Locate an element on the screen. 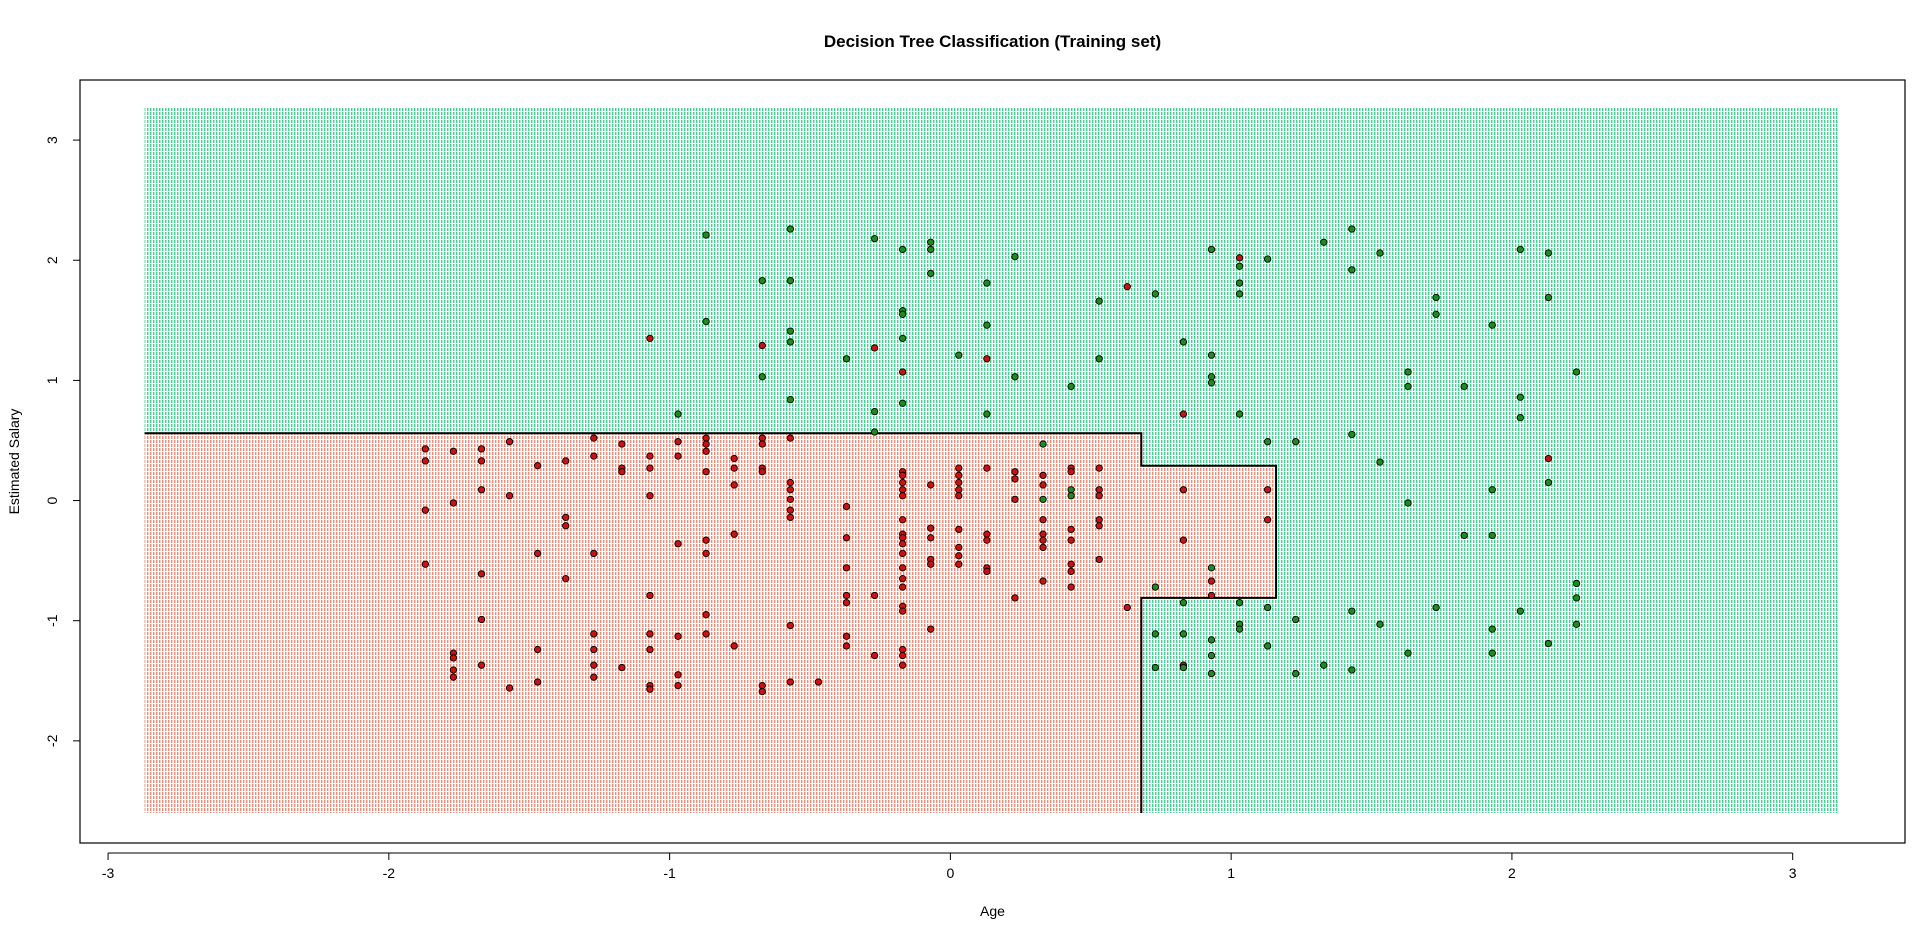  x-tick-label: 2 is located at coordinates (1512, 873).